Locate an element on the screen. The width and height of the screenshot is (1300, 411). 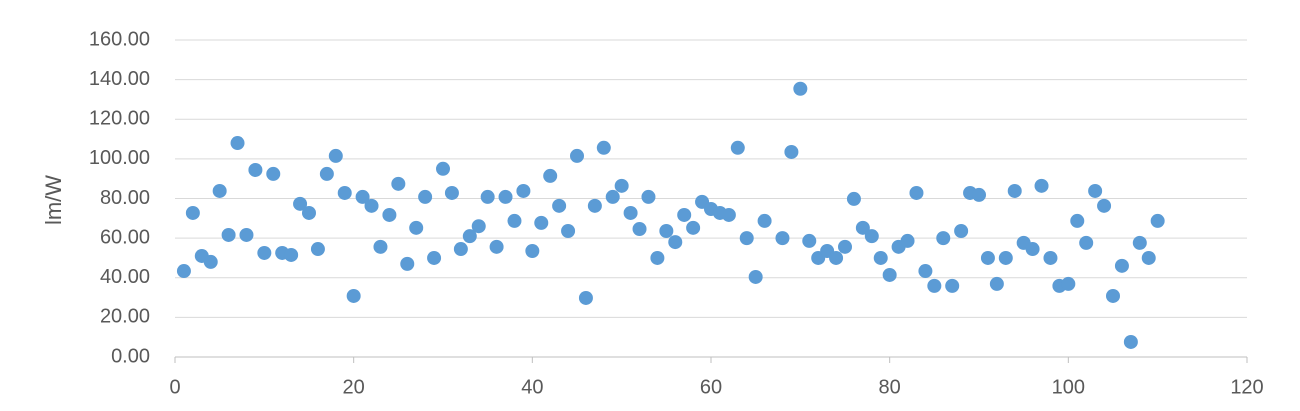
y-tick-label: 80.00 is located at coordinates (125, 198).